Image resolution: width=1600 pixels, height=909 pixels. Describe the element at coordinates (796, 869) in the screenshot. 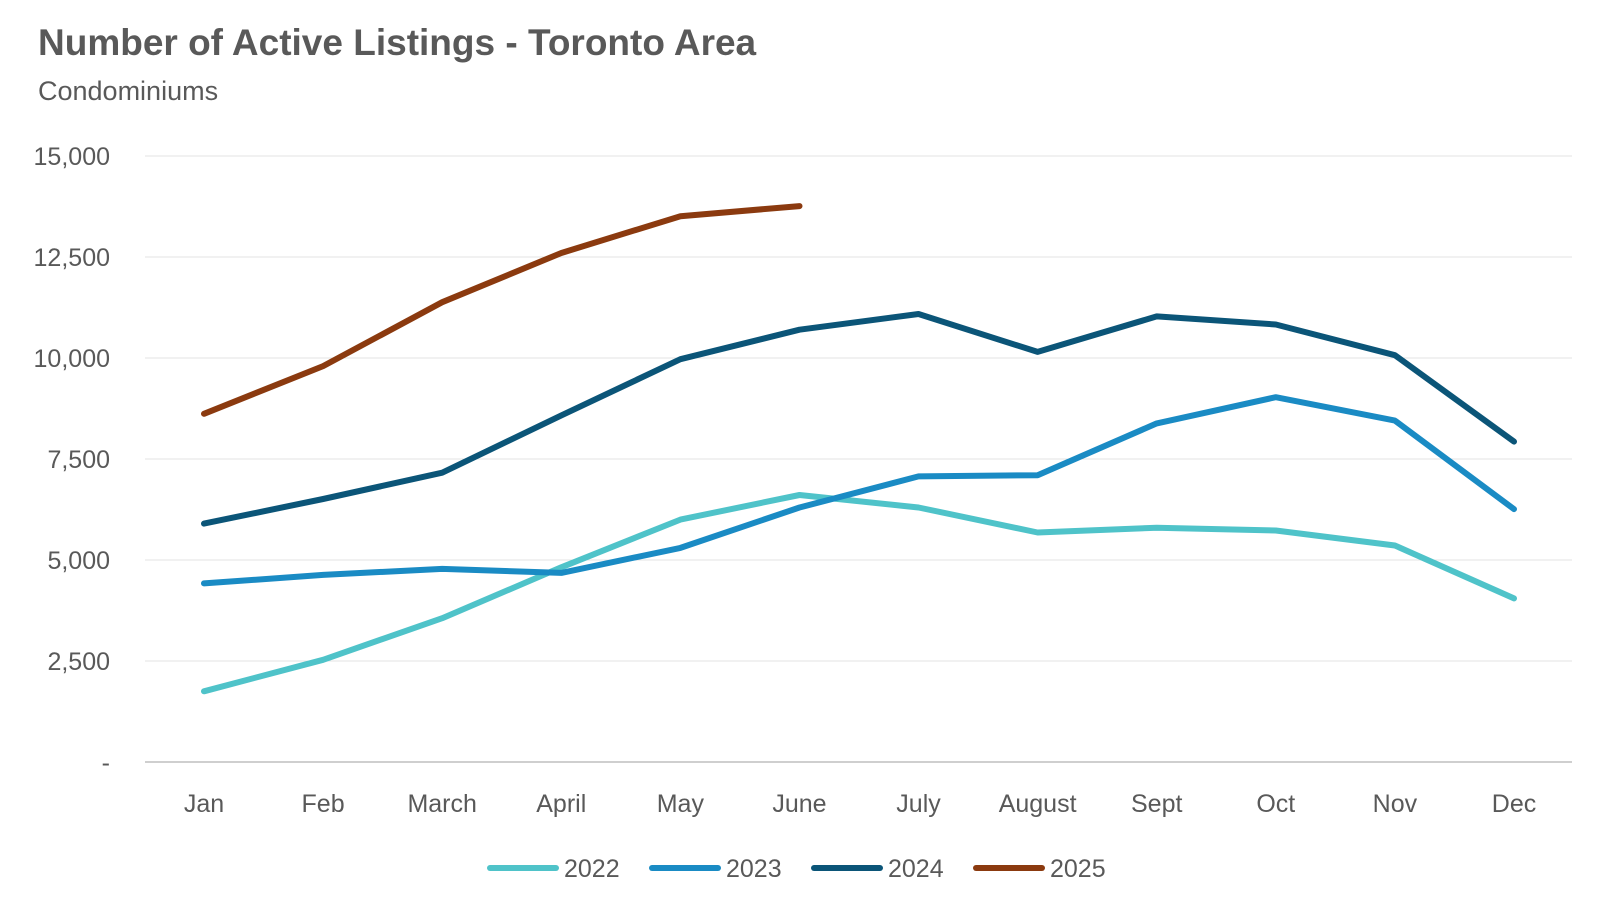

I see `legend: 2022 2023 2024 2025` at that location.